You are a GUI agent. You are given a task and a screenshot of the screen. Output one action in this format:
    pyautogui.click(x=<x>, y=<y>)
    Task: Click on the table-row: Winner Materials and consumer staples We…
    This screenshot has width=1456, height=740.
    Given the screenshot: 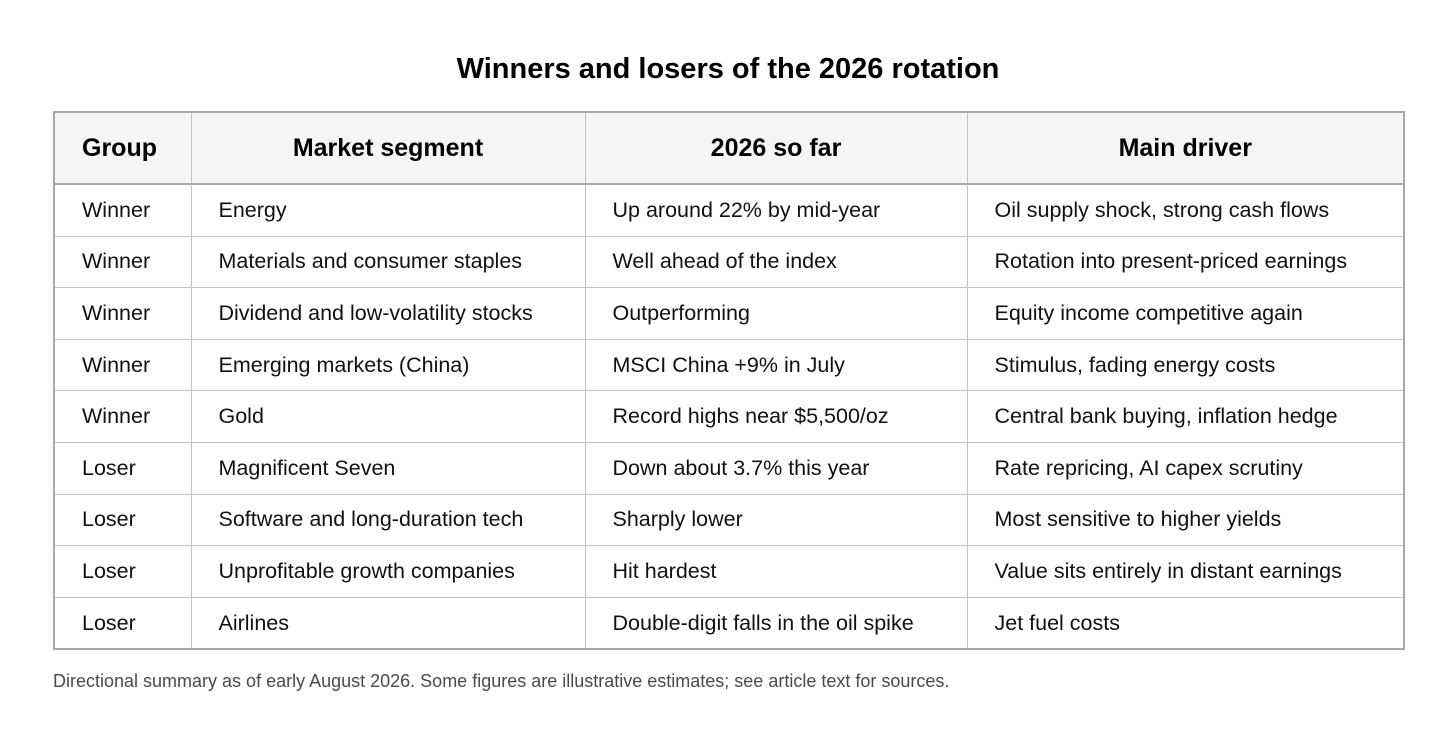 What is the action you would take?
    pyautogui.click(x=729, y=262)
    